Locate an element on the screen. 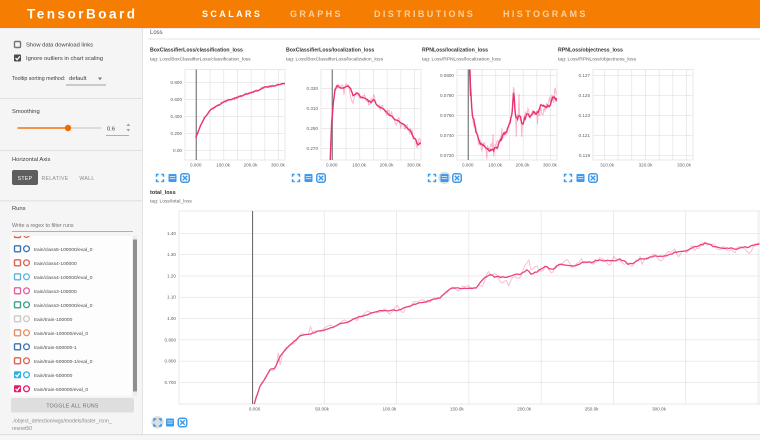 The width and height of the screenshot is (760, 440). svg-text: 0.0740 is located at coordinates (447, 135).